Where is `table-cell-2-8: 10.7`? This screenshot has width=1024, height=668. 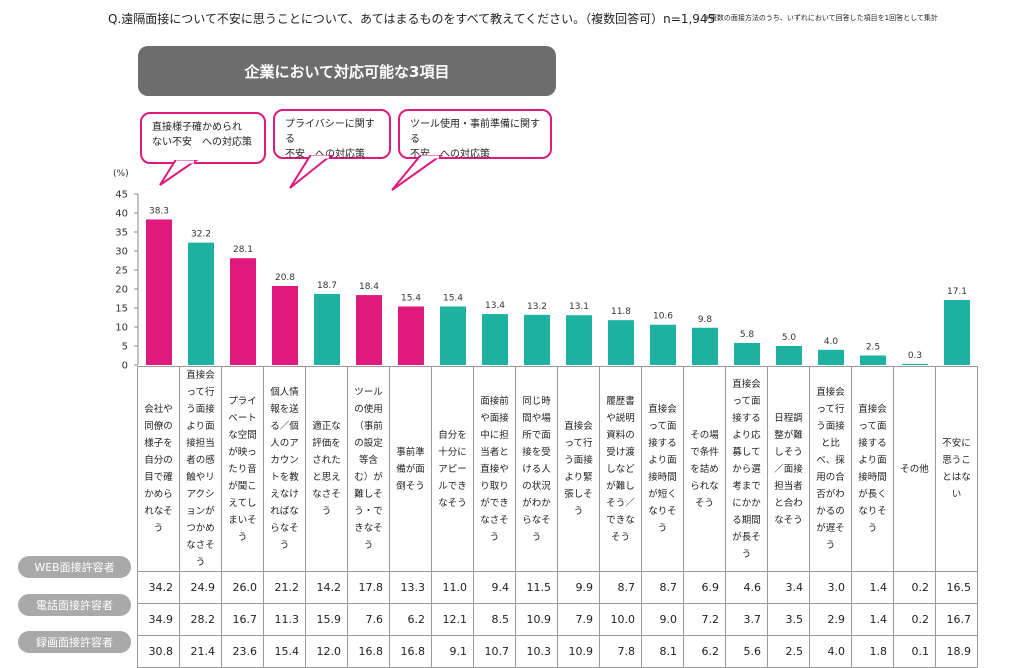
table-cell-2-8: 10.7 is located at coordinates (494, 651).